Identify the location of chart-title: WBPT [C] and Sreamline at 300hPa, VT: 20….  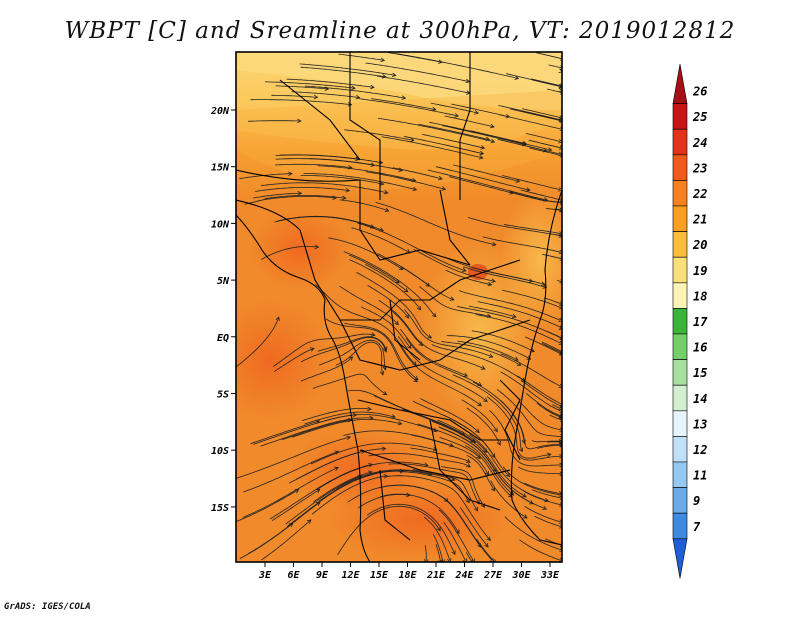
(400, 31).